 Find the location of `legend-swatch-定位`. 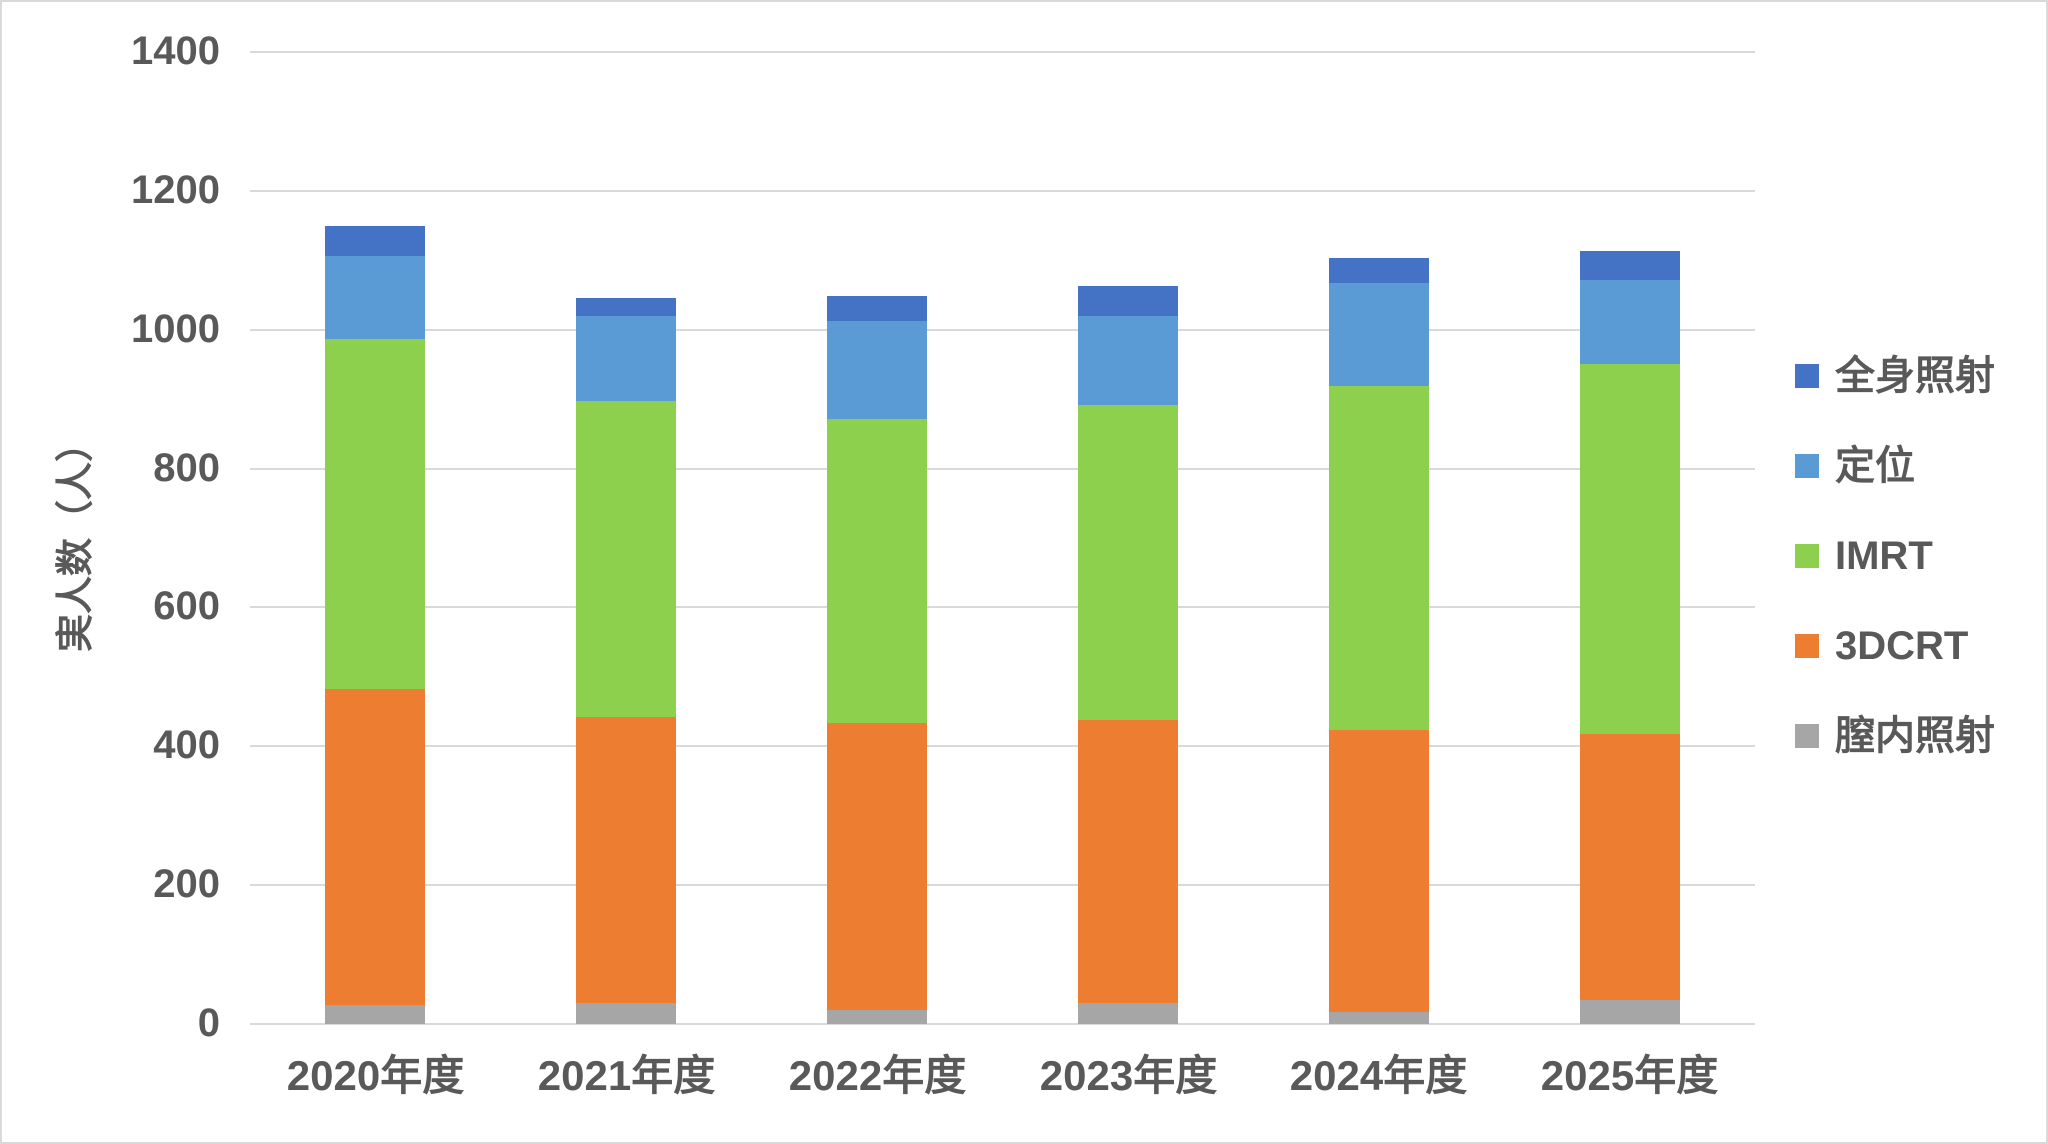

legend-swatch-定位 is located at coordinates (1807, 466).